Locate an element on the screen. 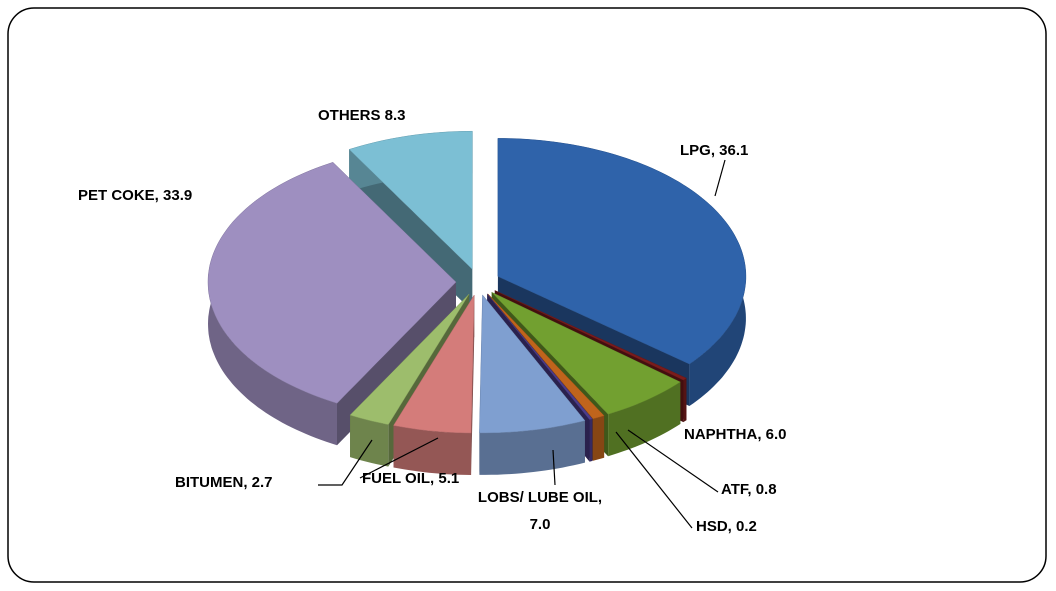 The height and width of the screenshot is (591, 1056). data-label: BITUMEN, 2.7 is located at coordinates (224, 482).